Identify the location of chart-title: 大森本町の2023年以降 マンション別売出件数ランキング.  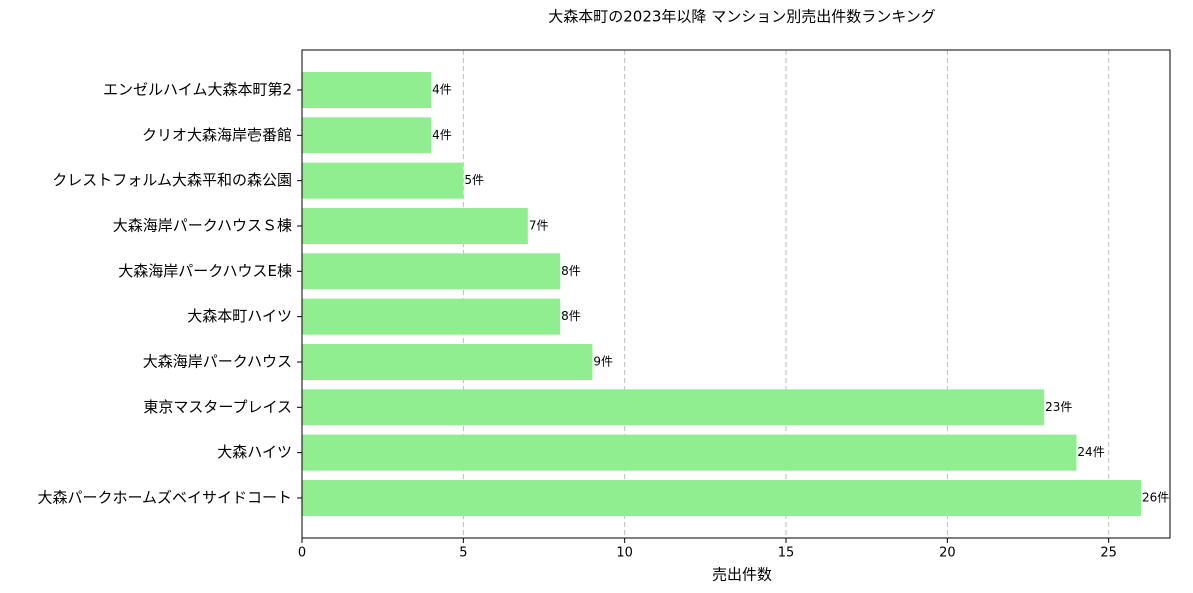
(742, 17).